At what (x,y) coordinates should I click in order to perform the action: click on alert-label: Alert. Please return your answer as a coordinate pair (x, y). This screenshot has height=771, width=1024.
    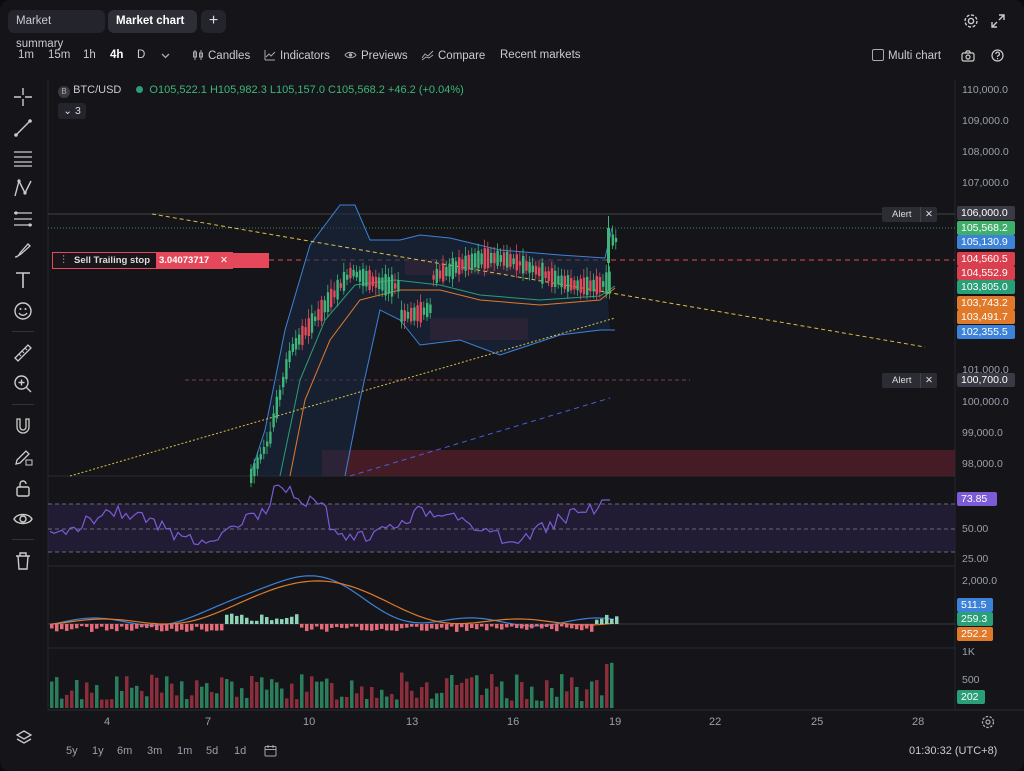
    Looking at the image, I should click on (902, 380).